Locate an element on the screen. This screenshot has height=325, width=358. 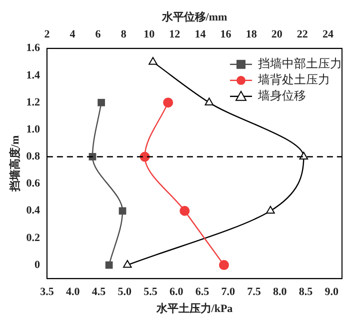
y-tick-label: 0.8 is located at coordinates (33, 156).